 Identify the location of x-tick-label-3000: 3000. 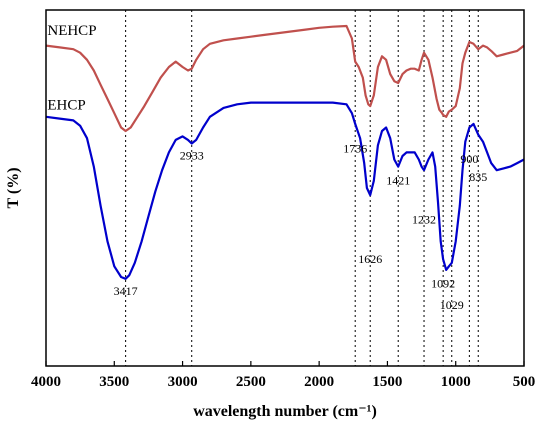
(183, 382).